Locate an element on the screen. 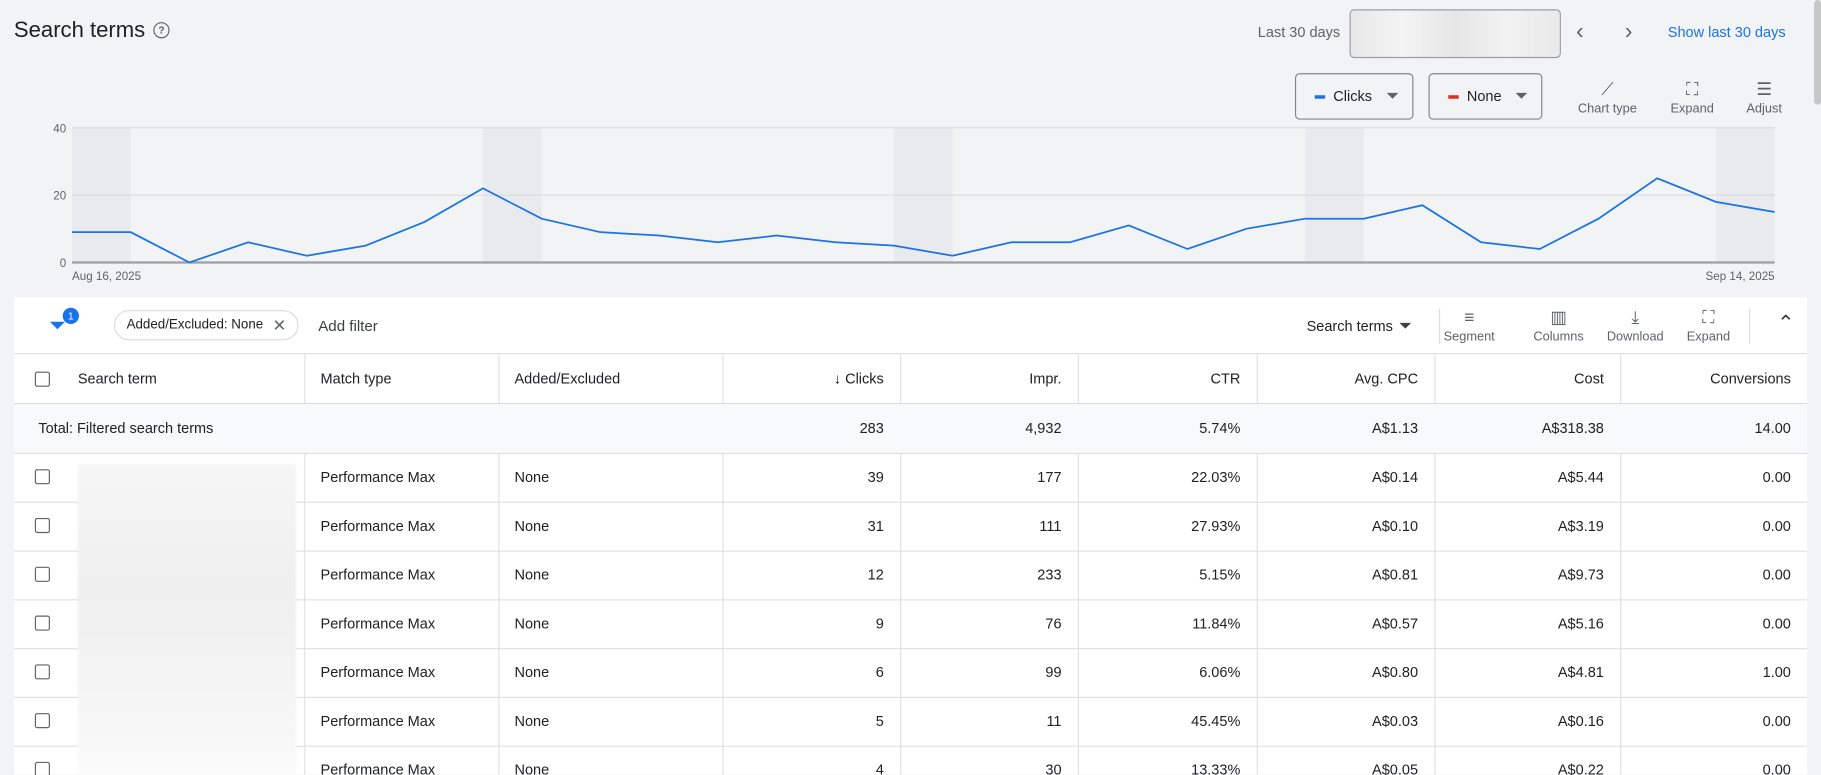 This screenshot has width=1821, height=775. clicks-cell: 5 is located at coordinates (879, 721).